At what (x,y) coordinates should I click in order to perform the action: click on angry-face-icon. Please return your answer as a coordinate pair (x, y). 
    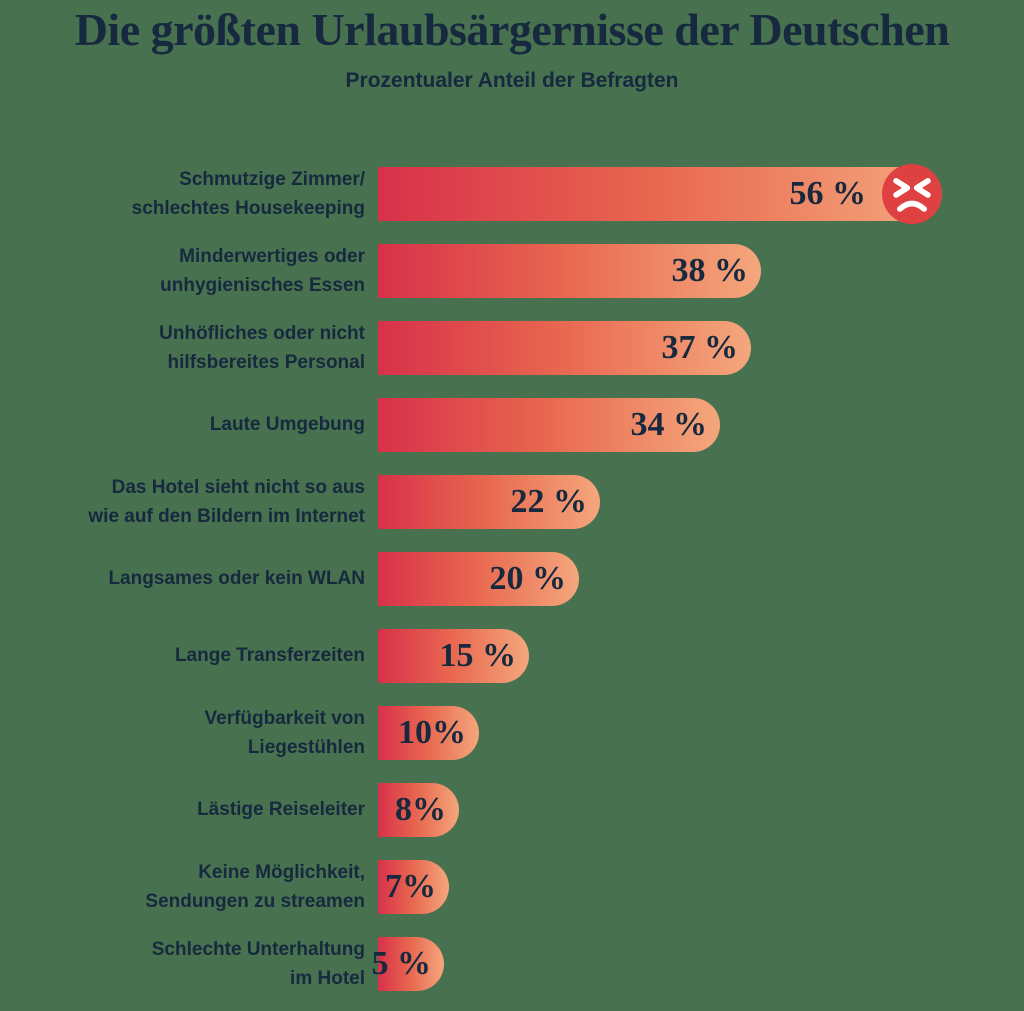
    Looking at the image, I should click on (912, 193).